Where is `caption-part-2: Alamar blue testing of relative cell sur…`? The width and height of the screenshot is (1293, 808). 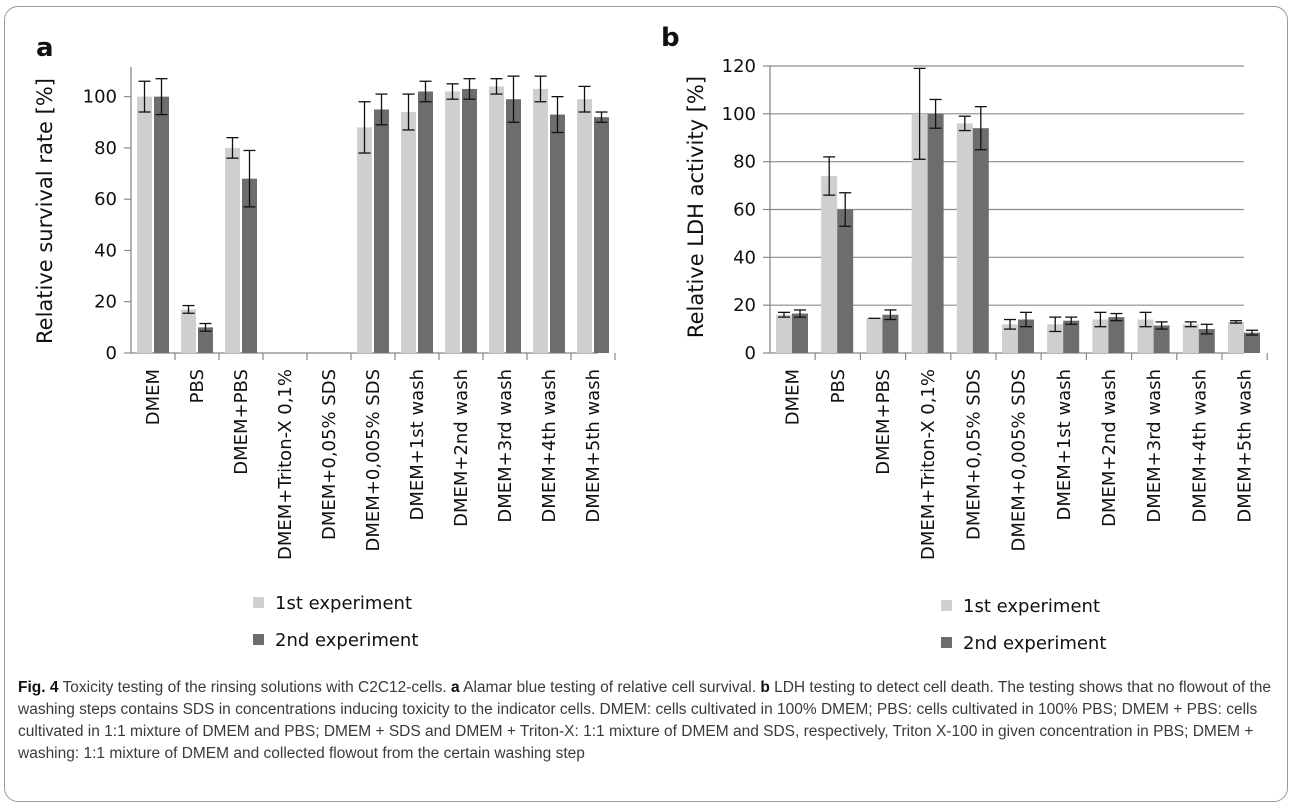 caption-part-2: Alamar blue testing of relative cell sur… is located at coordinates (610, 687).